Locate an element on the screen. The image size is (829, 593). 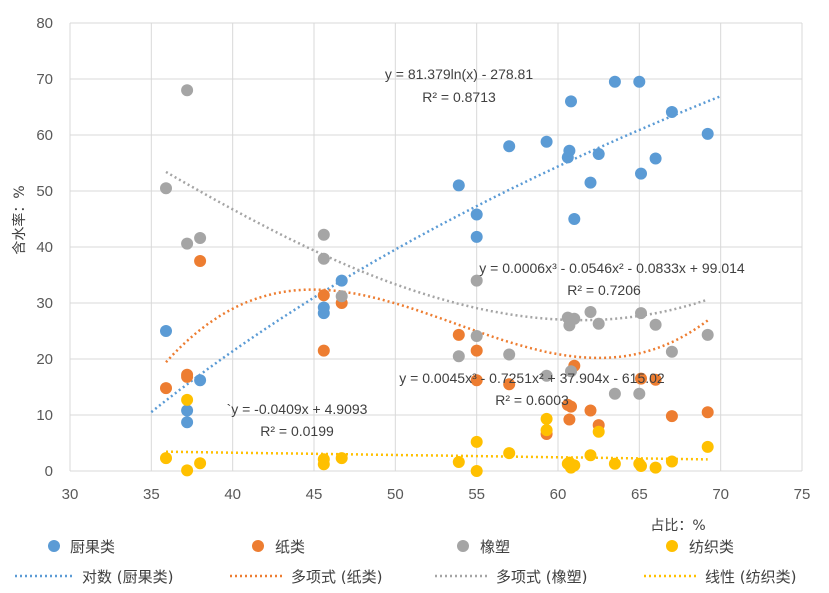
legend-label-poly-paper: 多项式 (纸类) is located at coordinates (336, 577).